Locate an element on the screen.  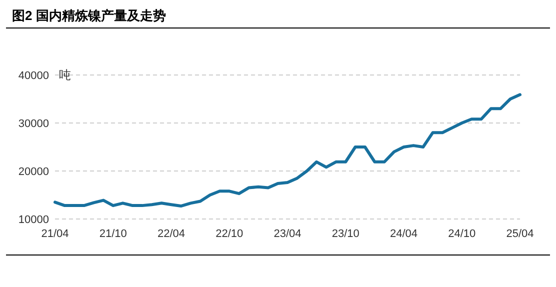
x-tick-label: 22/04 is located at coordinates (171, 234).